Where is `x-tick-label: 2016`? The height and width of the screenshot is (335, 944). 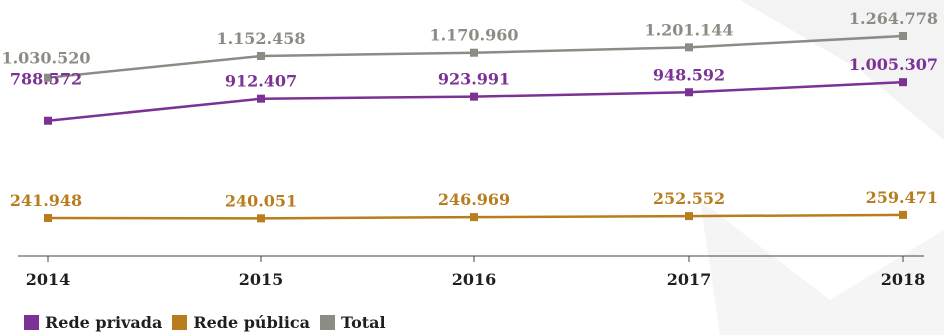
x-tick-label: 2016 is located at coordinates (474, 279).